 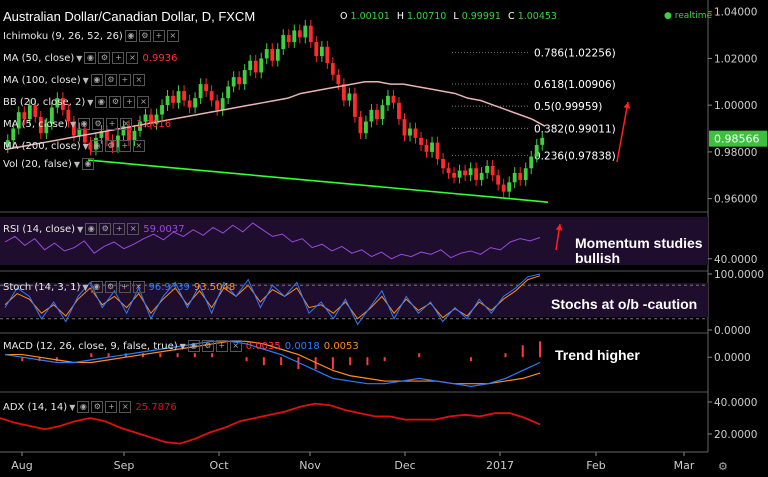 I want to click on arrow-rsi-head, so click(x=559, y=227).